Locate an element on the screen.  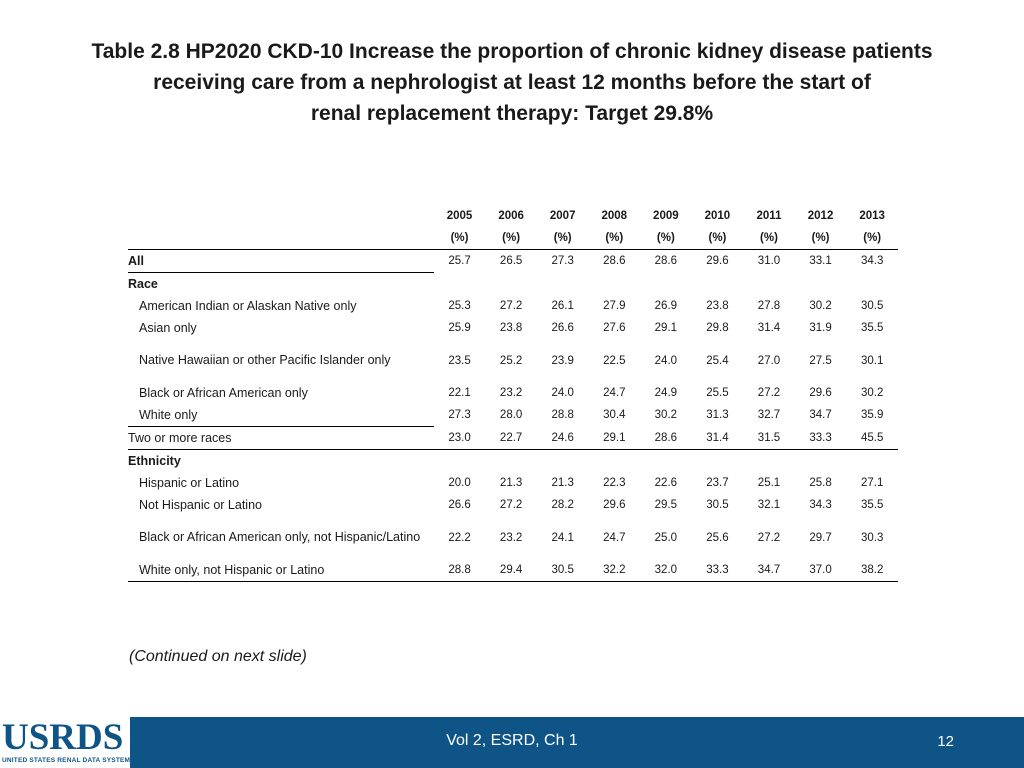
table-cell: 24.0 is located at coordinates (562, 393).